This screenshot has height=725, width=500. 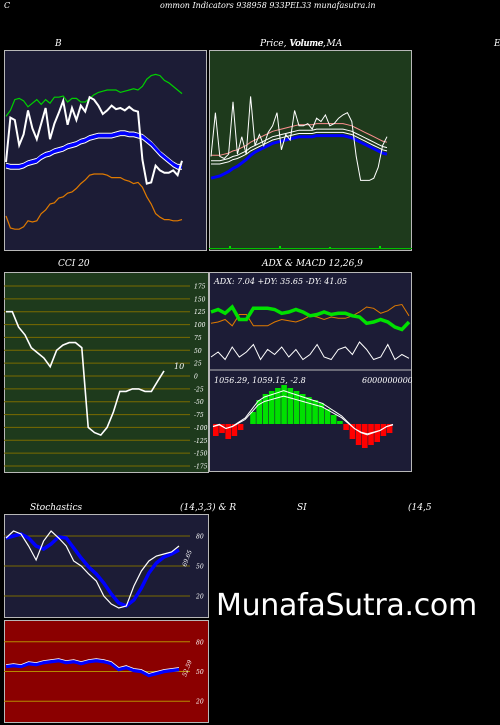 I want to click on bb-middle-line, so click(x=93, y=150).